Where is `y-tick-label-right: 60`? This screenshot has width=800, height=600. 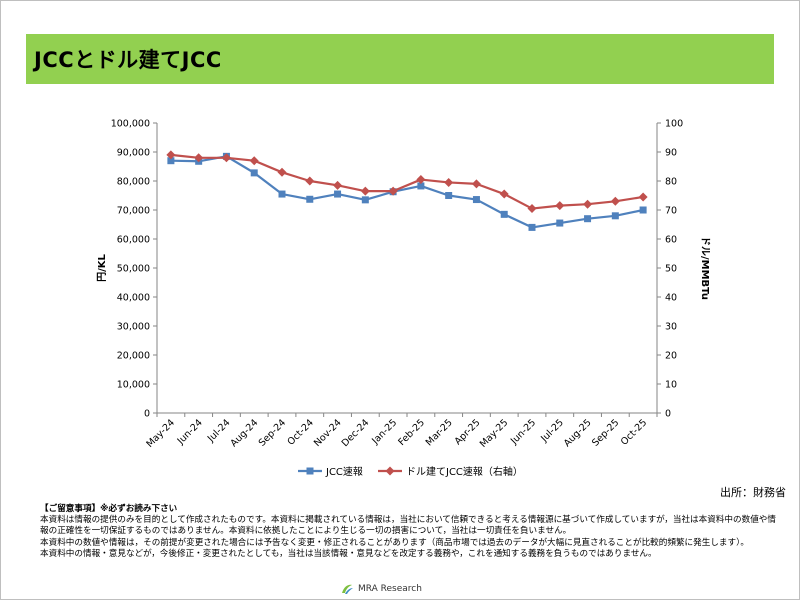 y-tick-label-right: 60 is located at coordinates (671, 240).